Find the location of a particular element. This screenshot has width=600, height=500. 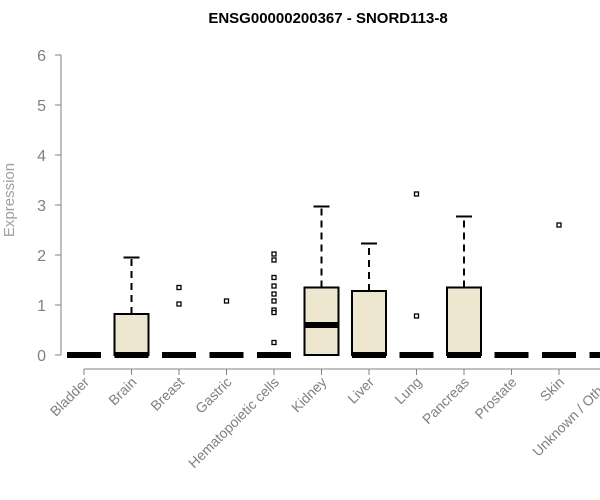

x-tick-label: Hematopoietic cells is located at coordinates (233, 422).